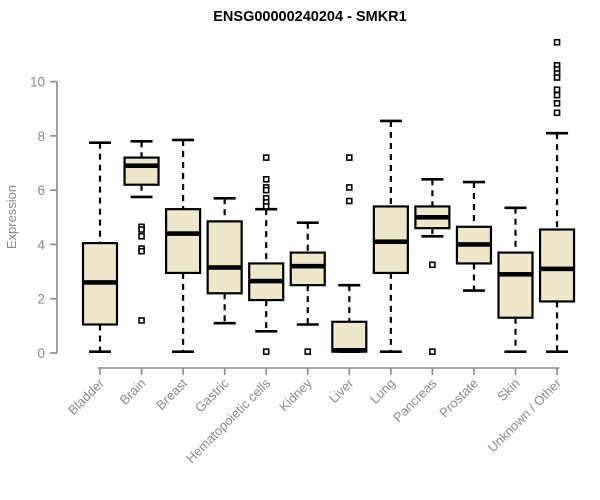 Image resolution: width=600 pixels, height=500 pixels. I want to click on box-liver, so click(349, 253).